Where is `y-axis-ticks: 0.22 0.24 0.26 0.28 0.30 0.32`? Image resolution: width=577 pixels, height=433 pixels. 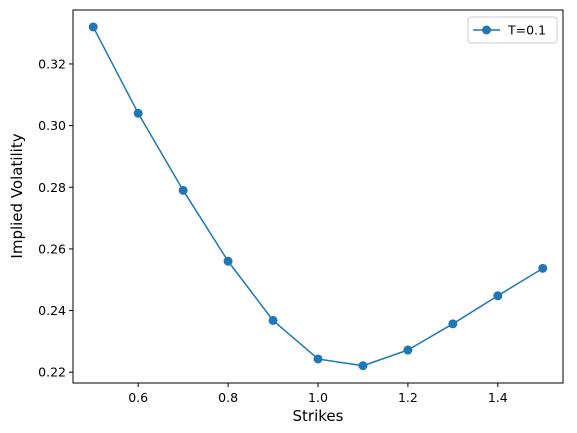
y-axis-ticks: 0.22 0.24 0.26 0.28 0.30 0.32 is located at coordinates (55, 218).